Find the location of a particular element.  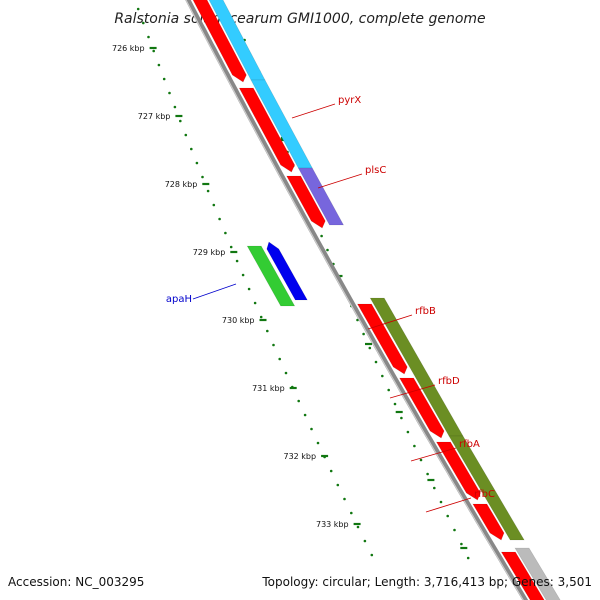

gene-block-plsC is located at coordinates (321, 196).